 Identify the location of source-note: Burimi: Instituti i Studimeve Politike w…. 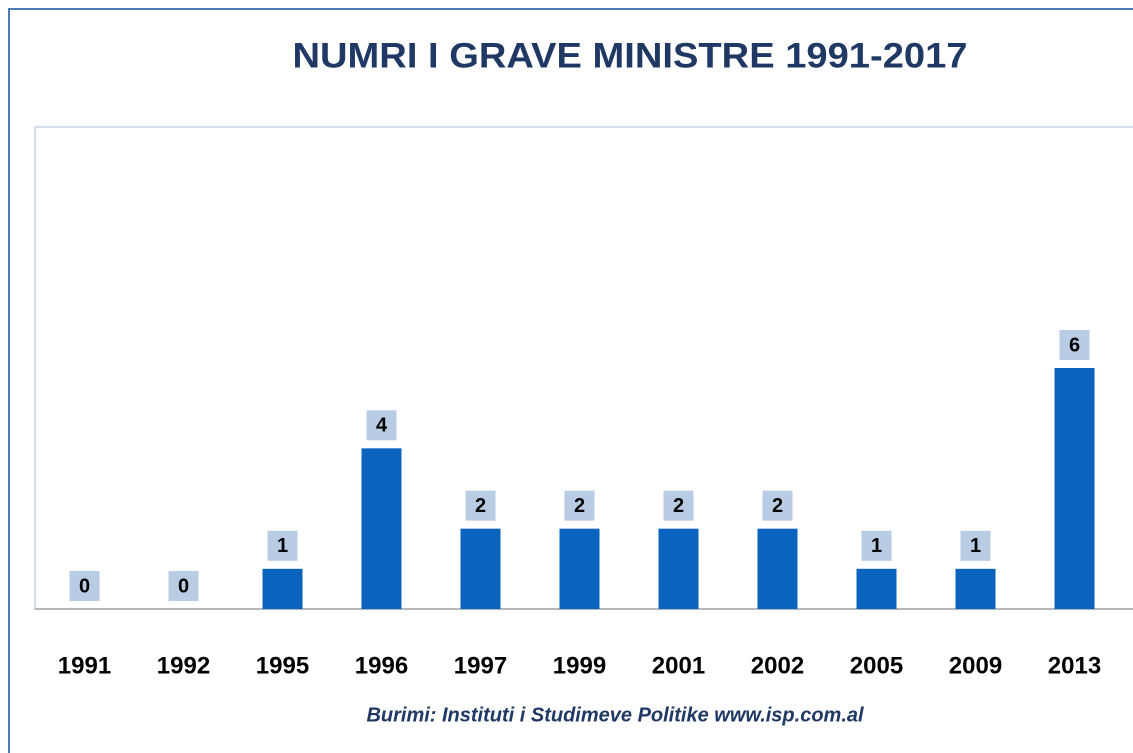
(615, 715).